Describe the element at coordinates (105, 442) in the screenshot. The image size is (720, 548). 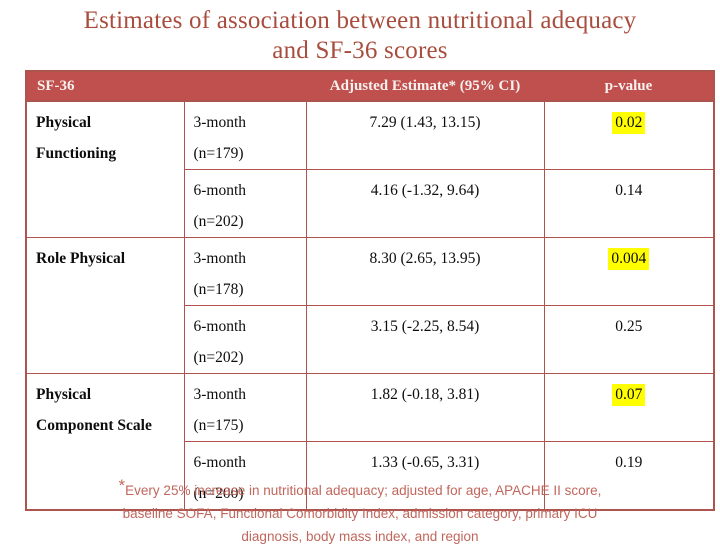
I see `outcome-cell-physical-component-scale: Physical Component Scale` at that location.